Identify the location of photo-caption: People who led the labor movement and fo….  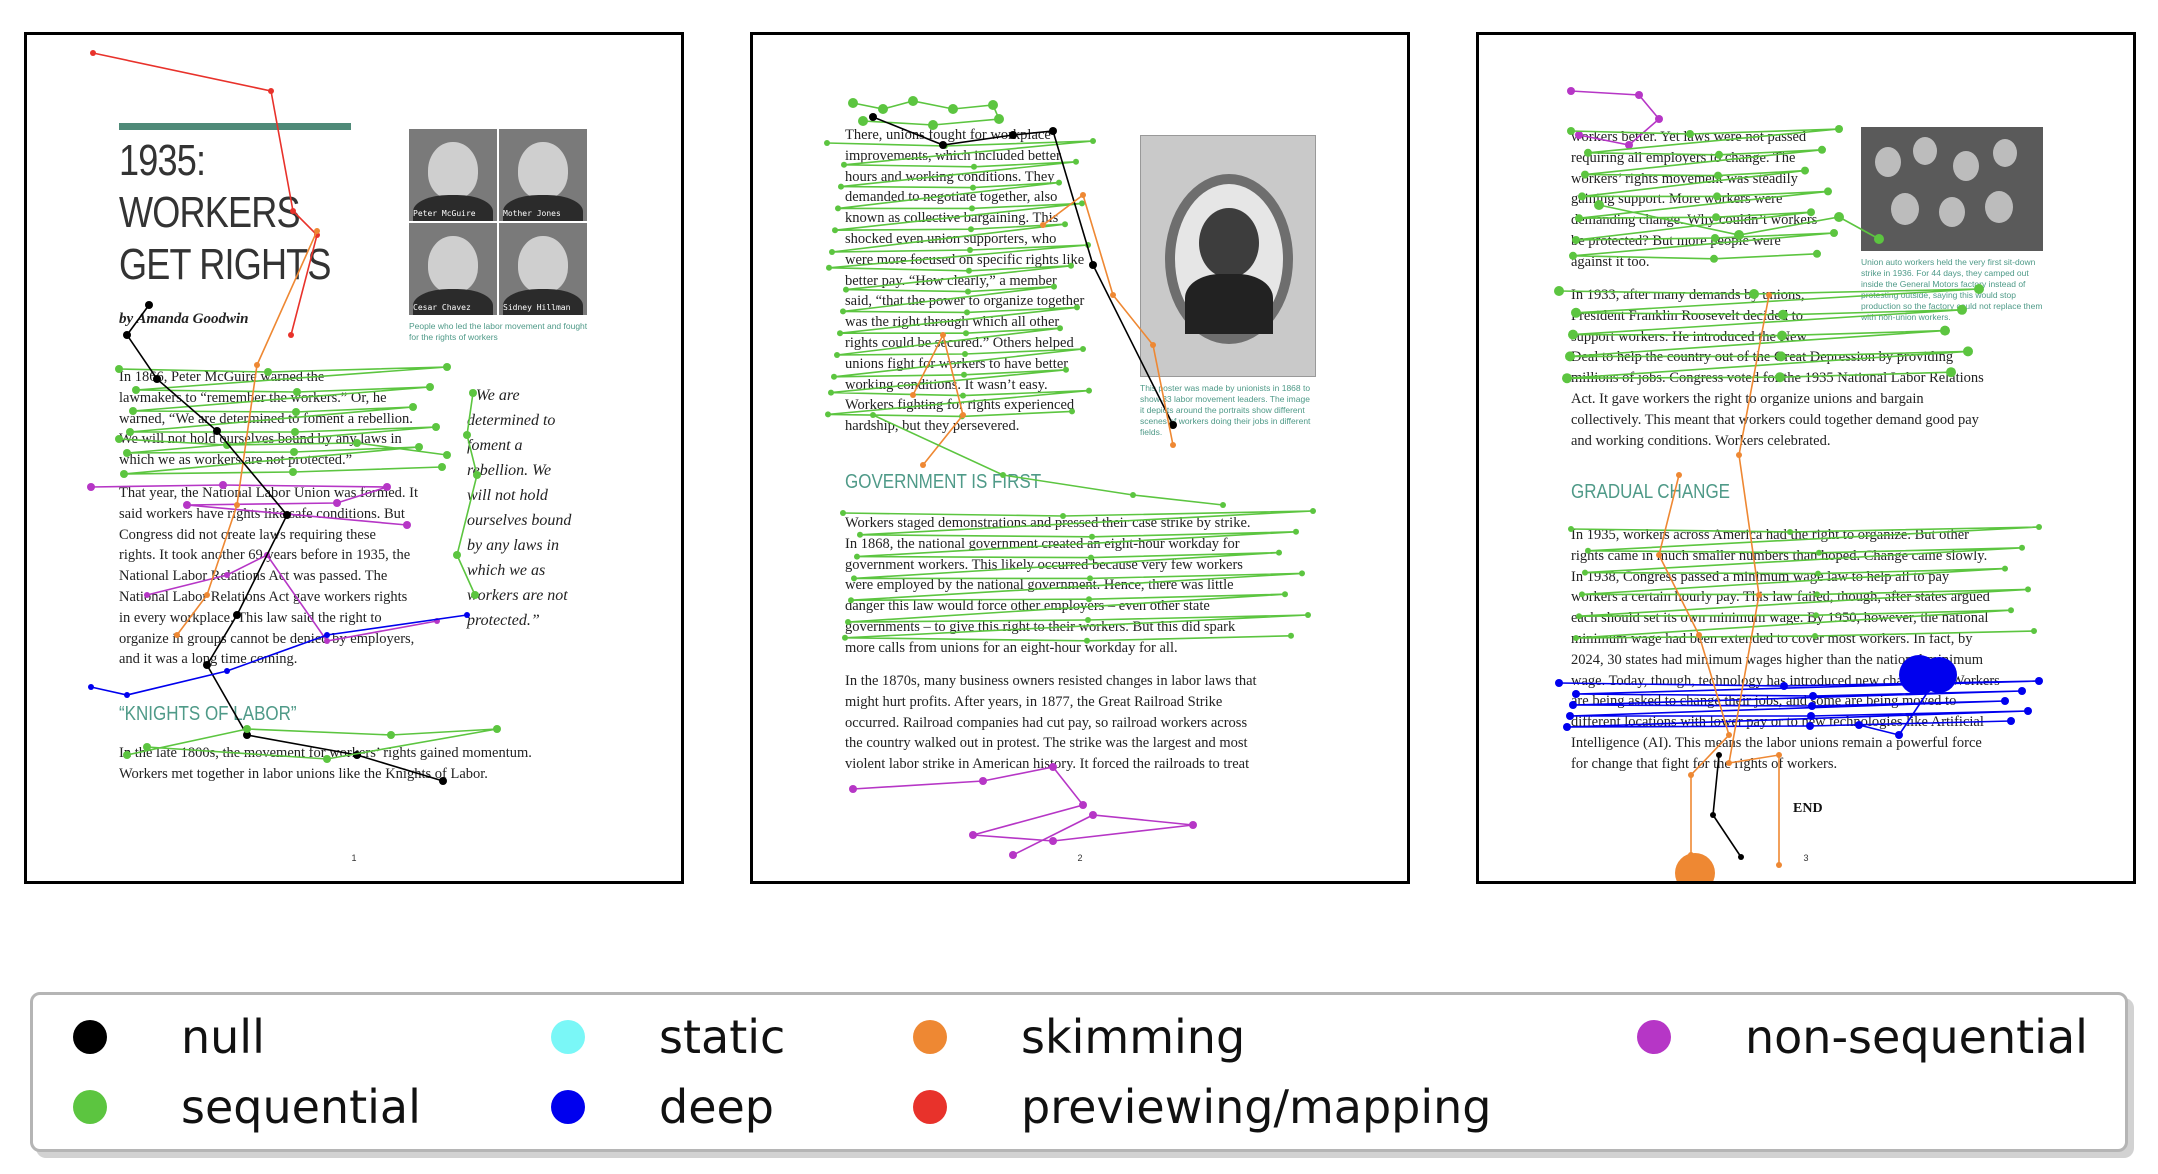
(498, 331).